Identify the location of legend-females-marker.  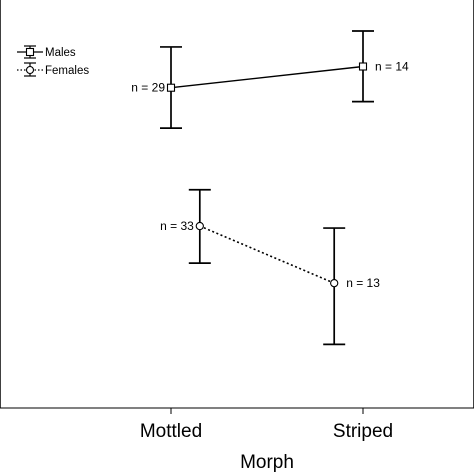
(30, 69).